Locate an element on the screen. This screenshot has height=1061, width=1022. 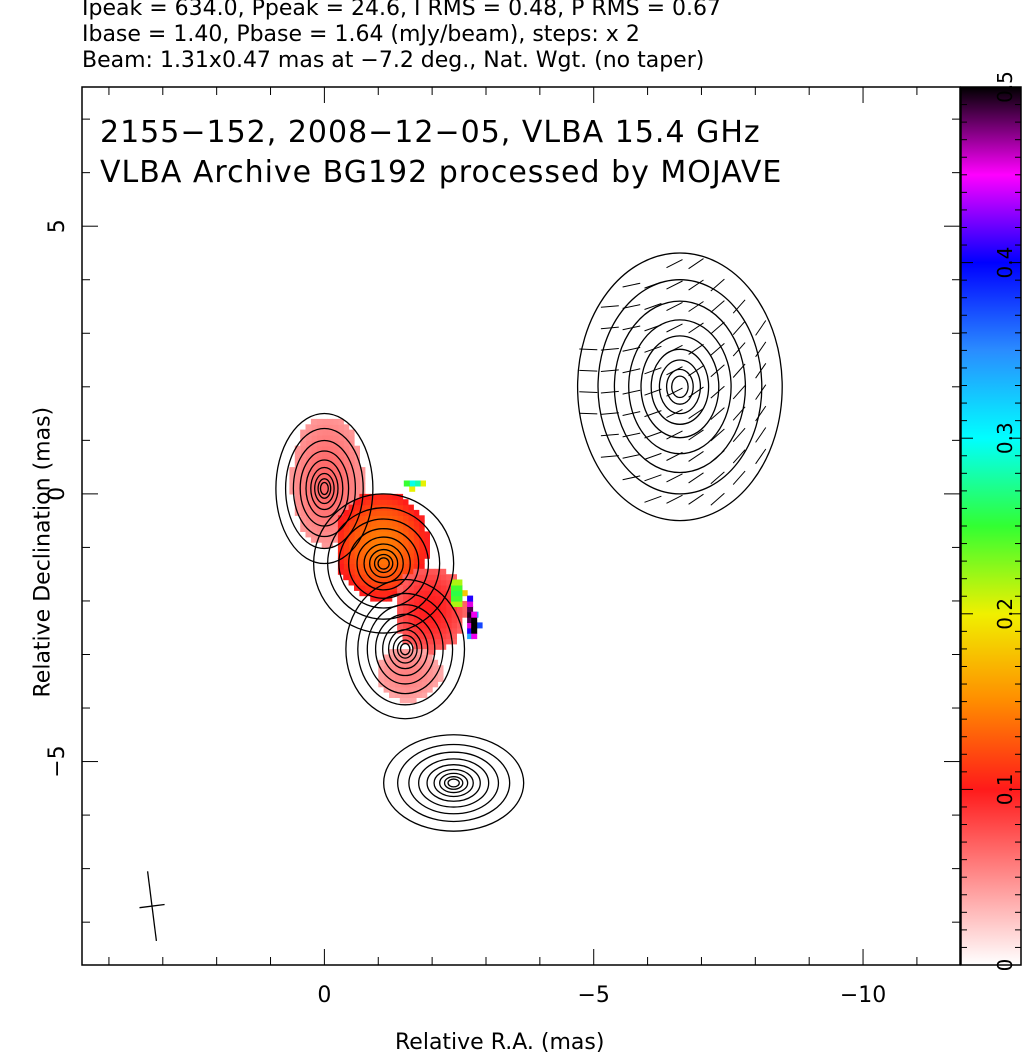
contour-core is located at coordinates (324, 488).